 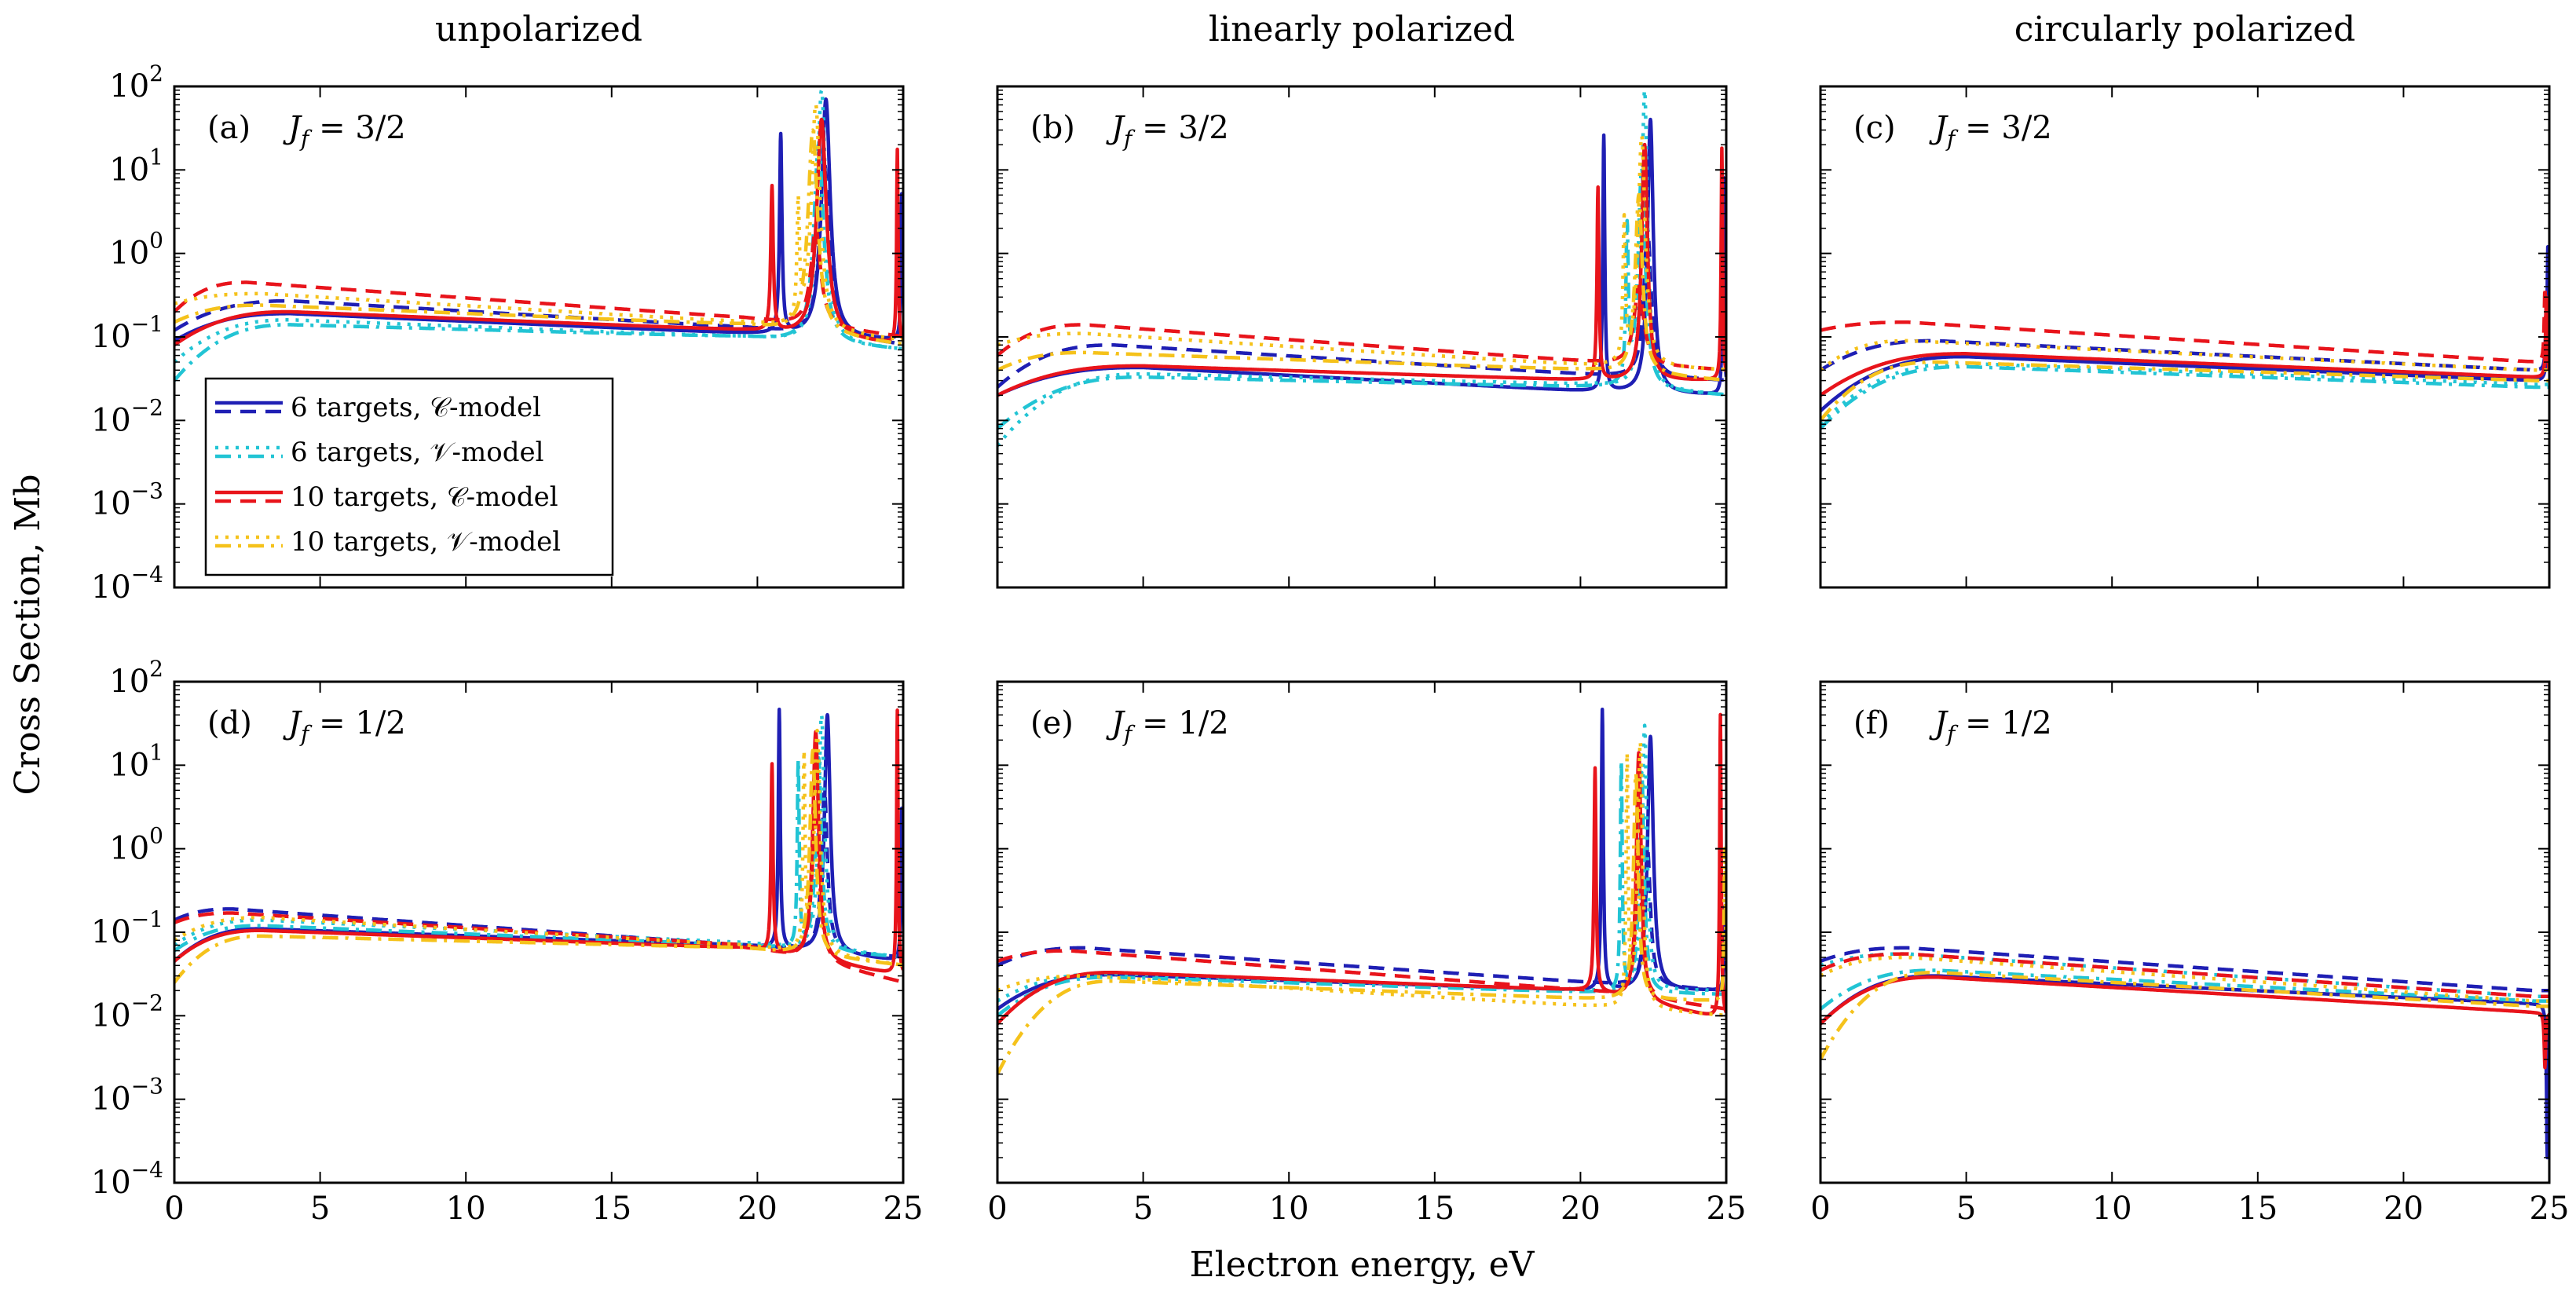 What do you see at coordinates (2026, 723) in the screenshot?
I see `jf-value: 1/2` at bounding box center [2026, 723].